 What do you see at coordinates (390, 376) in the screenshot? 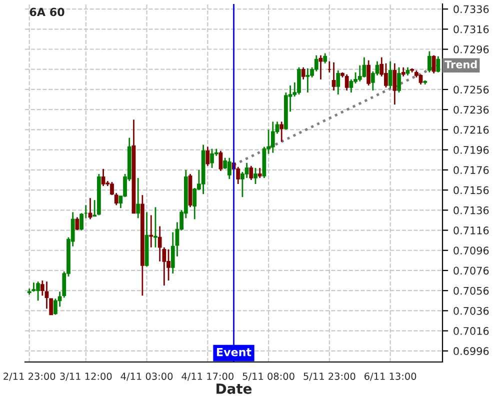
I see `x-tick-label: 6/11 13:00` at bounding box center [390, 376].